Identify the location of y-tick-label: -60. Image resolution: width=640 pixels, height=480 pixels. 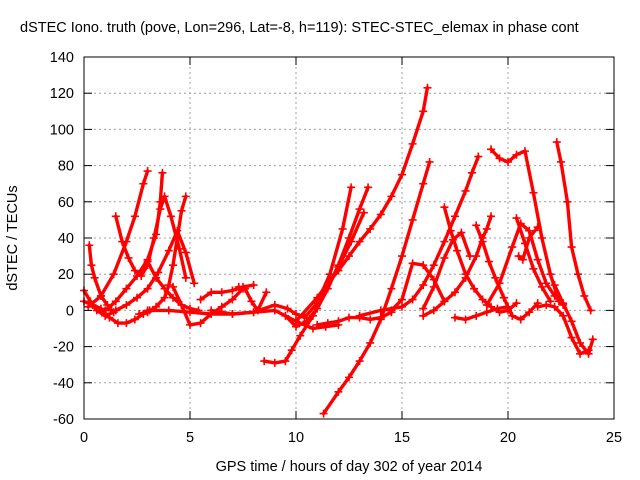
(63, 420).